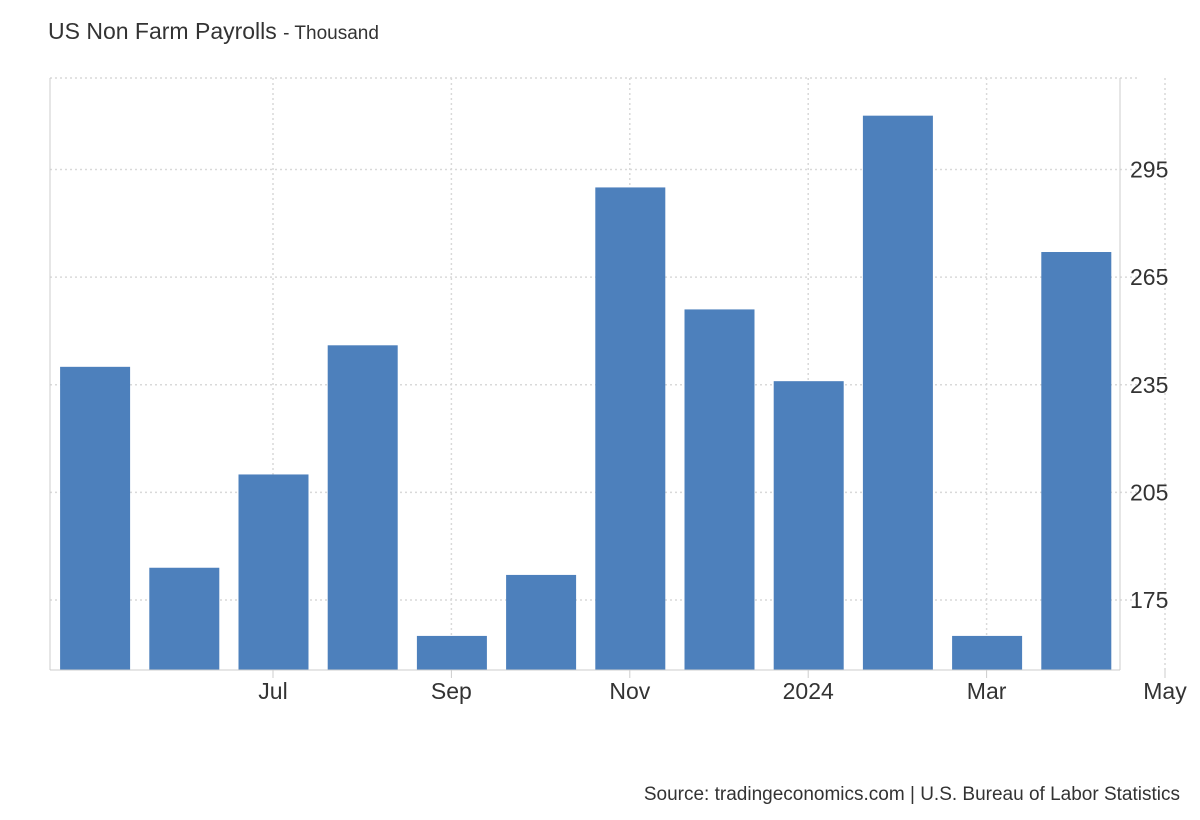 Image resolution: width=1200 pixels, height=820 pixels. Describe the element at coordinates (272, 691) in the screenshot. I see `x-tick-label: Jul` at that location.